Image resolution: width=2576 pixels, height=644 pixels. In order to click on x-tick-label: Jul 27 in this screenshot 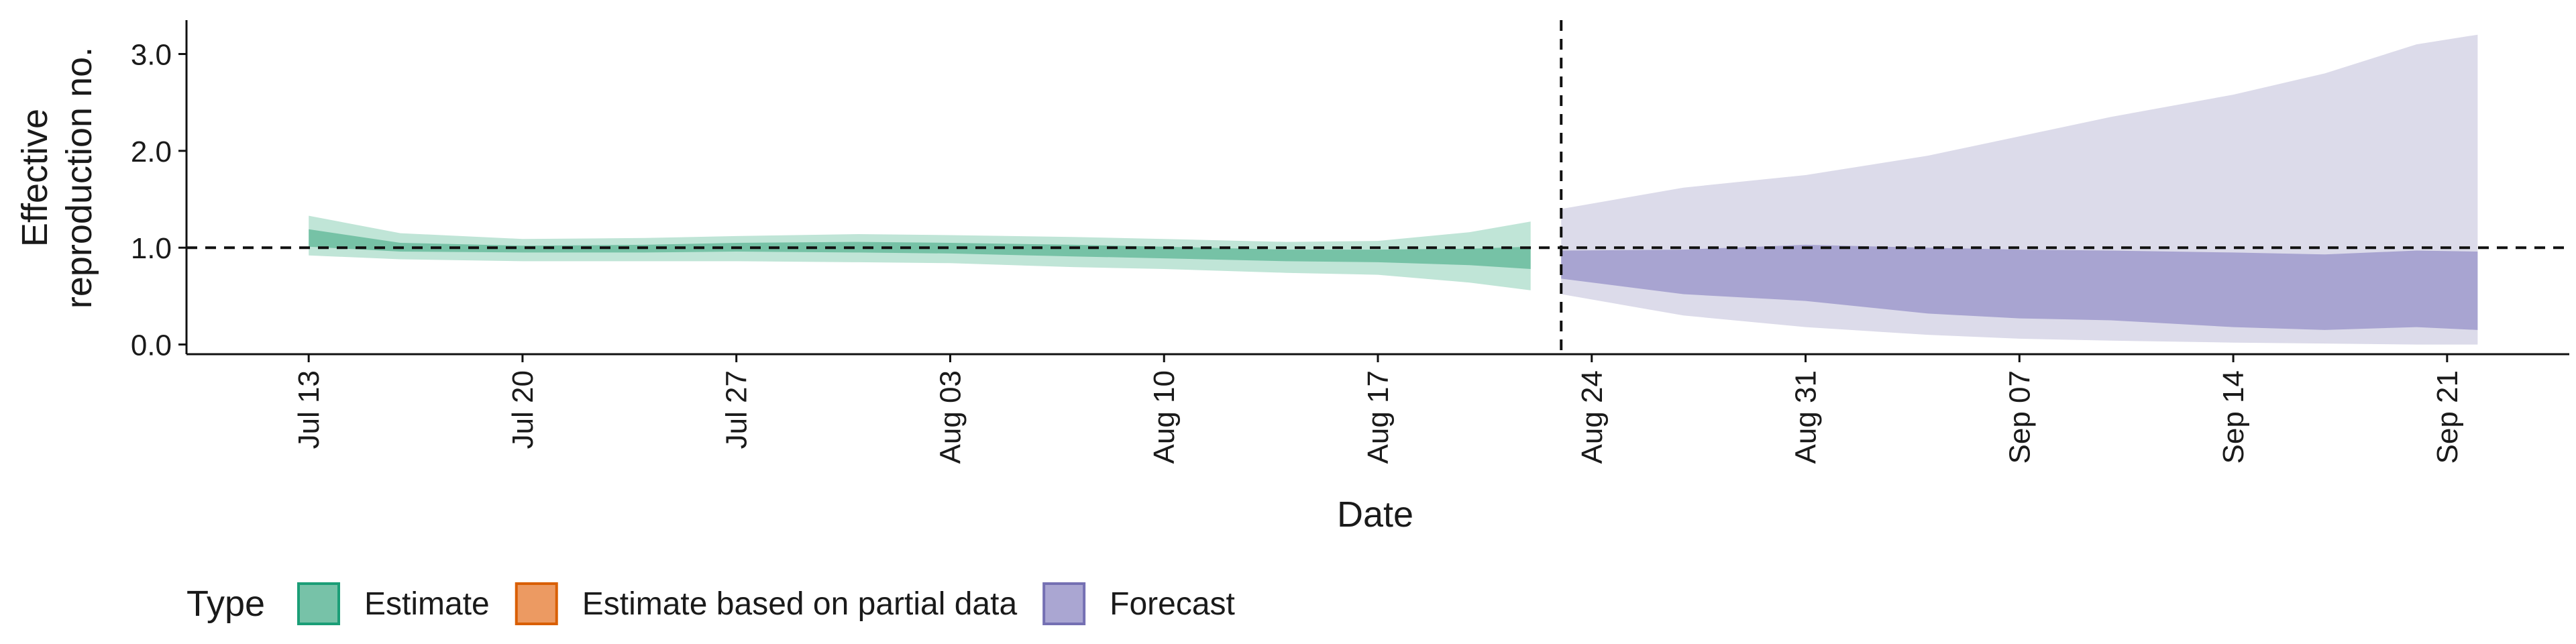, I will do `click(736, 409)`.